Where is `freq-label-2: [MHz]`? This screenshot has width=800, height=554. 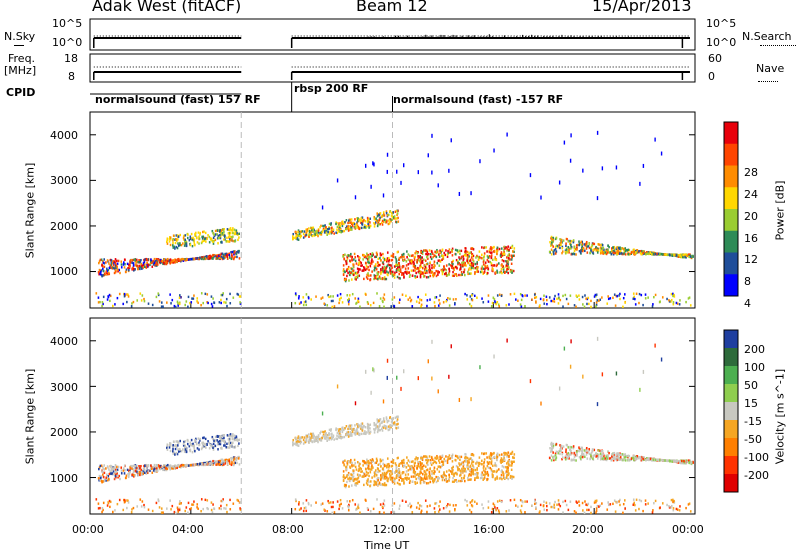
freq-label-2: [MHz] is located at coordinates (20, 70).